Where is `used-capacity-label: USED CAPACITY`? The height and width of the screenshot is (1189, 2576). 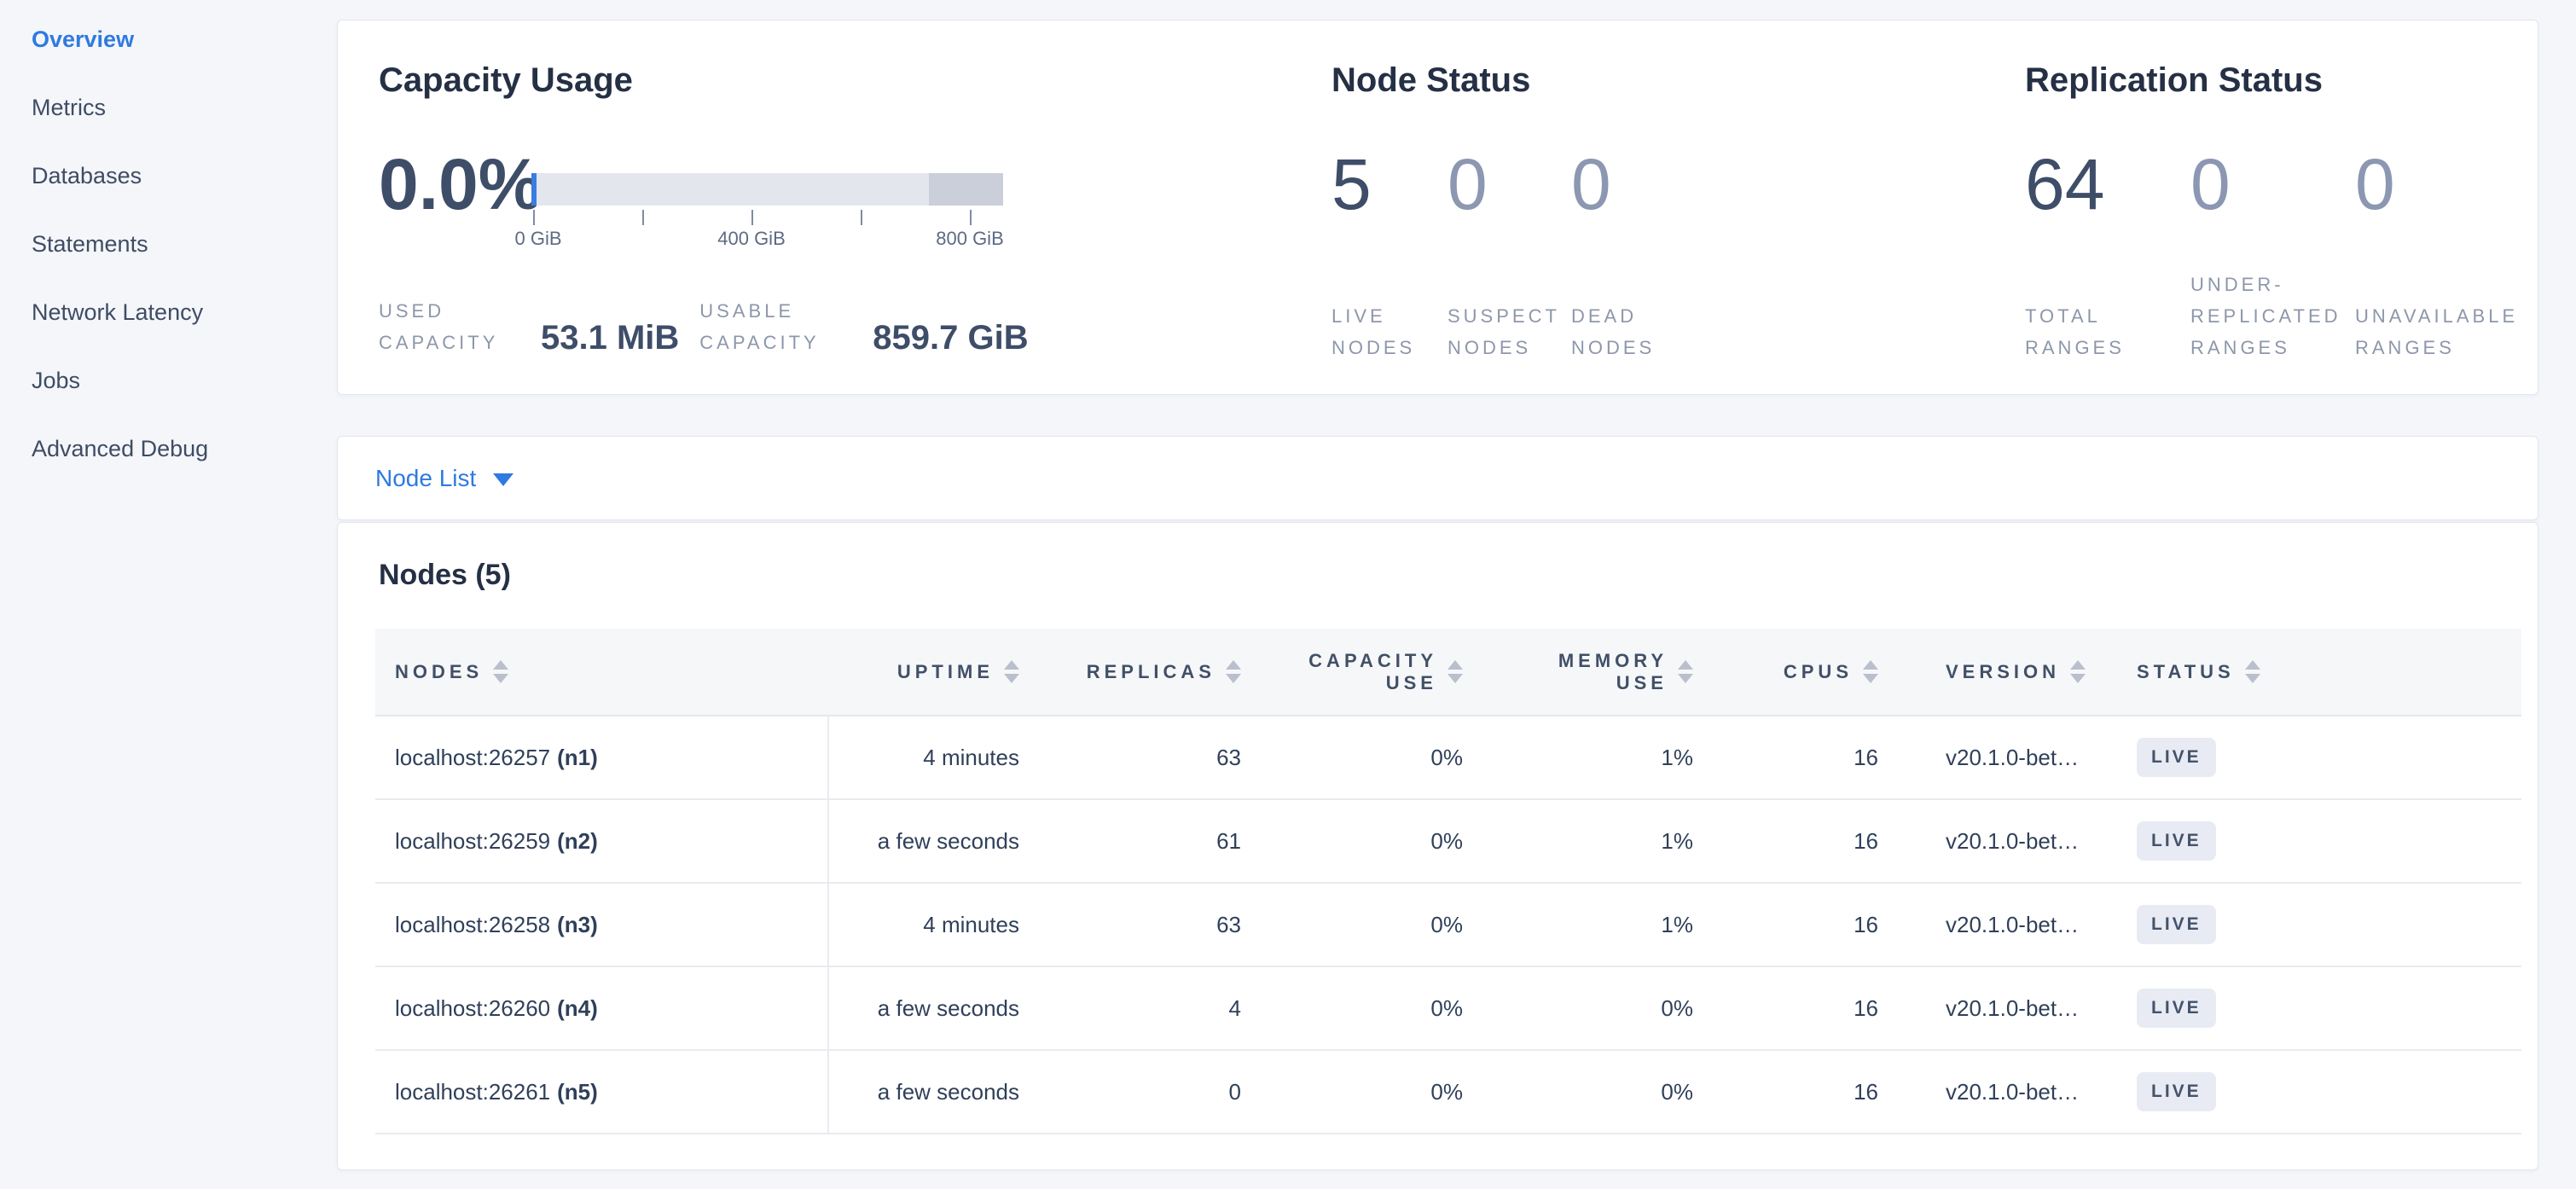
used-capacity-label: USED CAPACITY is located at coordinates (439, 326).